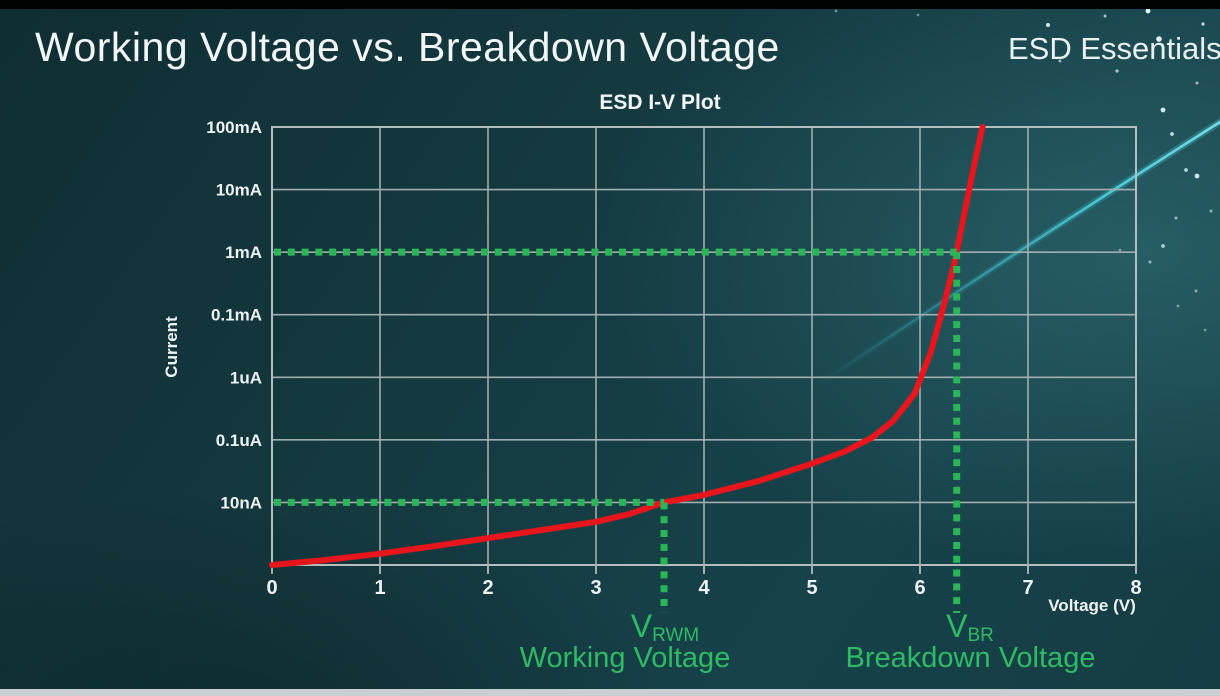  What do you see at coordinates (271, 588) in the screenshot?
I see `x-tick-label-0: 0` at bounding box center [271, 588].